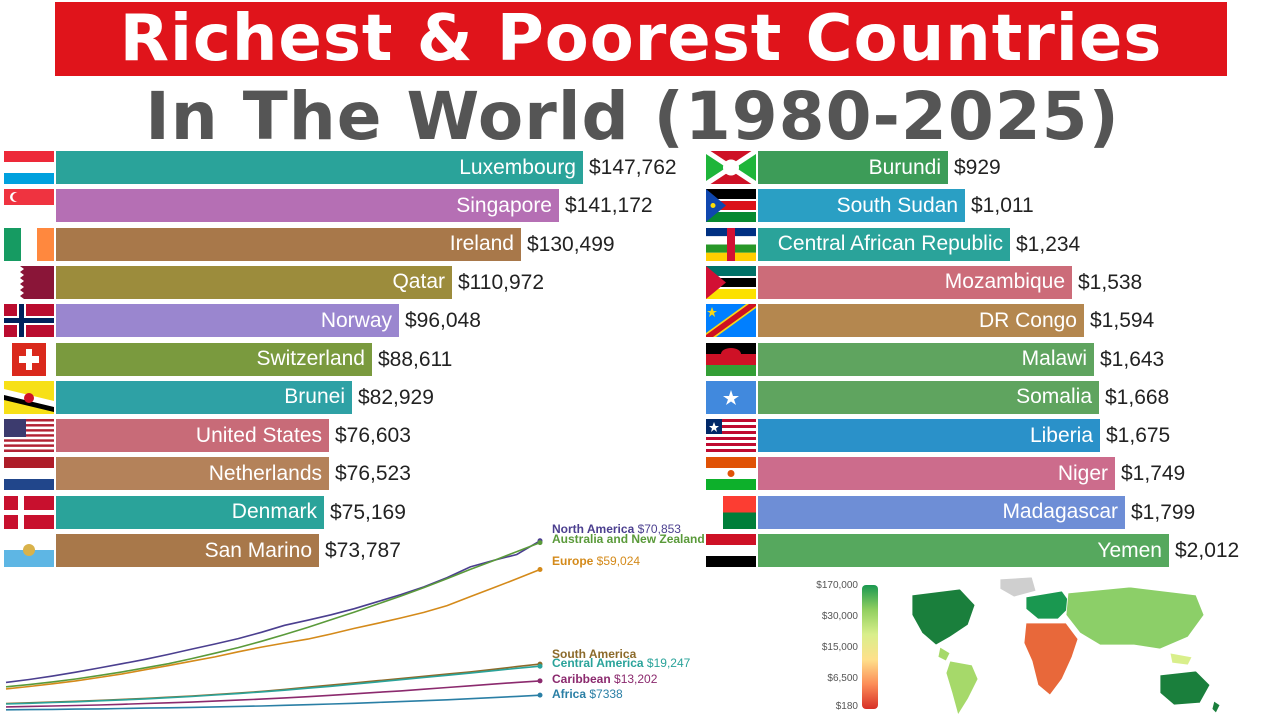  I want to click on richest-bar-value: $73,787, so click(363, 550).